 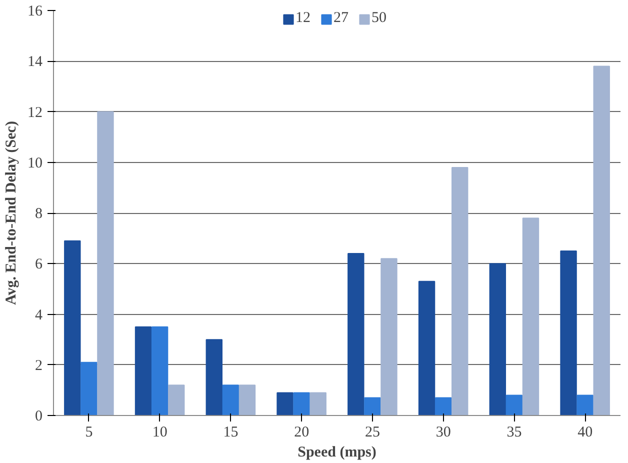 I want to click on y-tick-label: 16, so click(x=35, y=12).